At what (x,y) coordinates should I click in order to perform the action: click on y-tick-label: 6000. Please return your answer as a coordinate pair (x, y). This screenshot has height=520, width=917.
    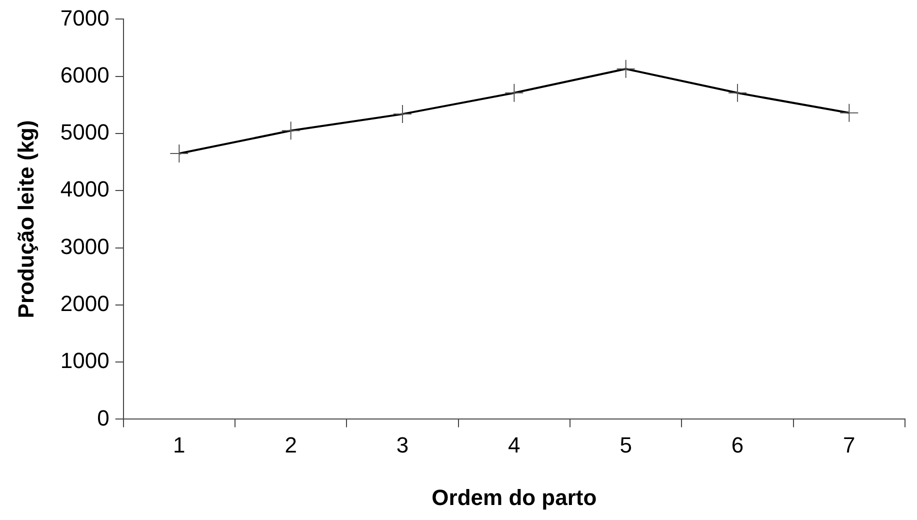
    Looking at the image, I should click on (85, 75).